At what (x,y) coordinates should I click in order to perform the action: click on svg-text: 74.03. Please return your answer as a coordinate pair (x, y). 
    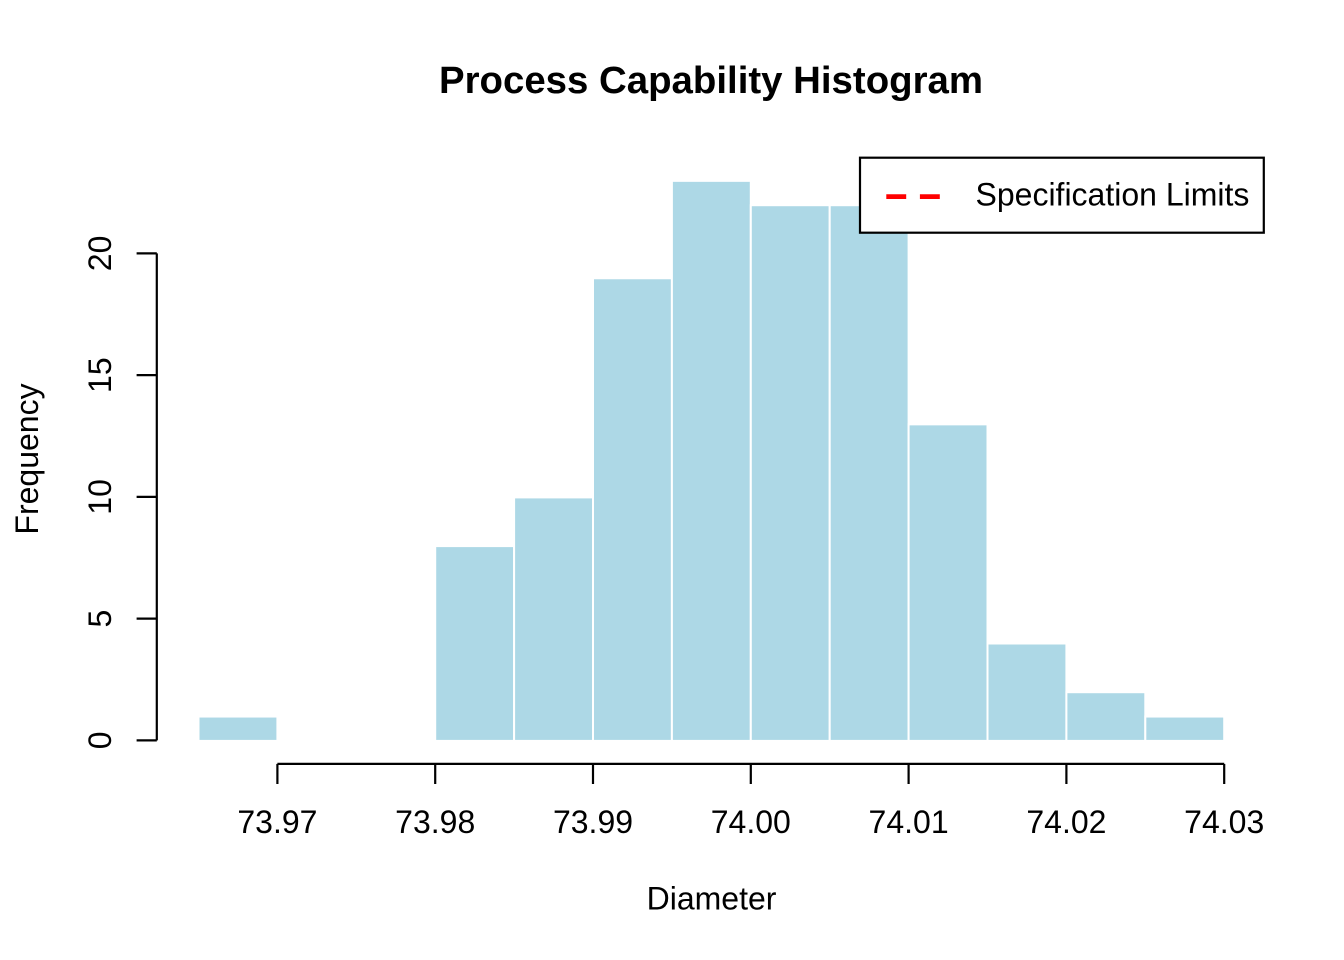
    Looking at the image, I should click on (1224, 822).